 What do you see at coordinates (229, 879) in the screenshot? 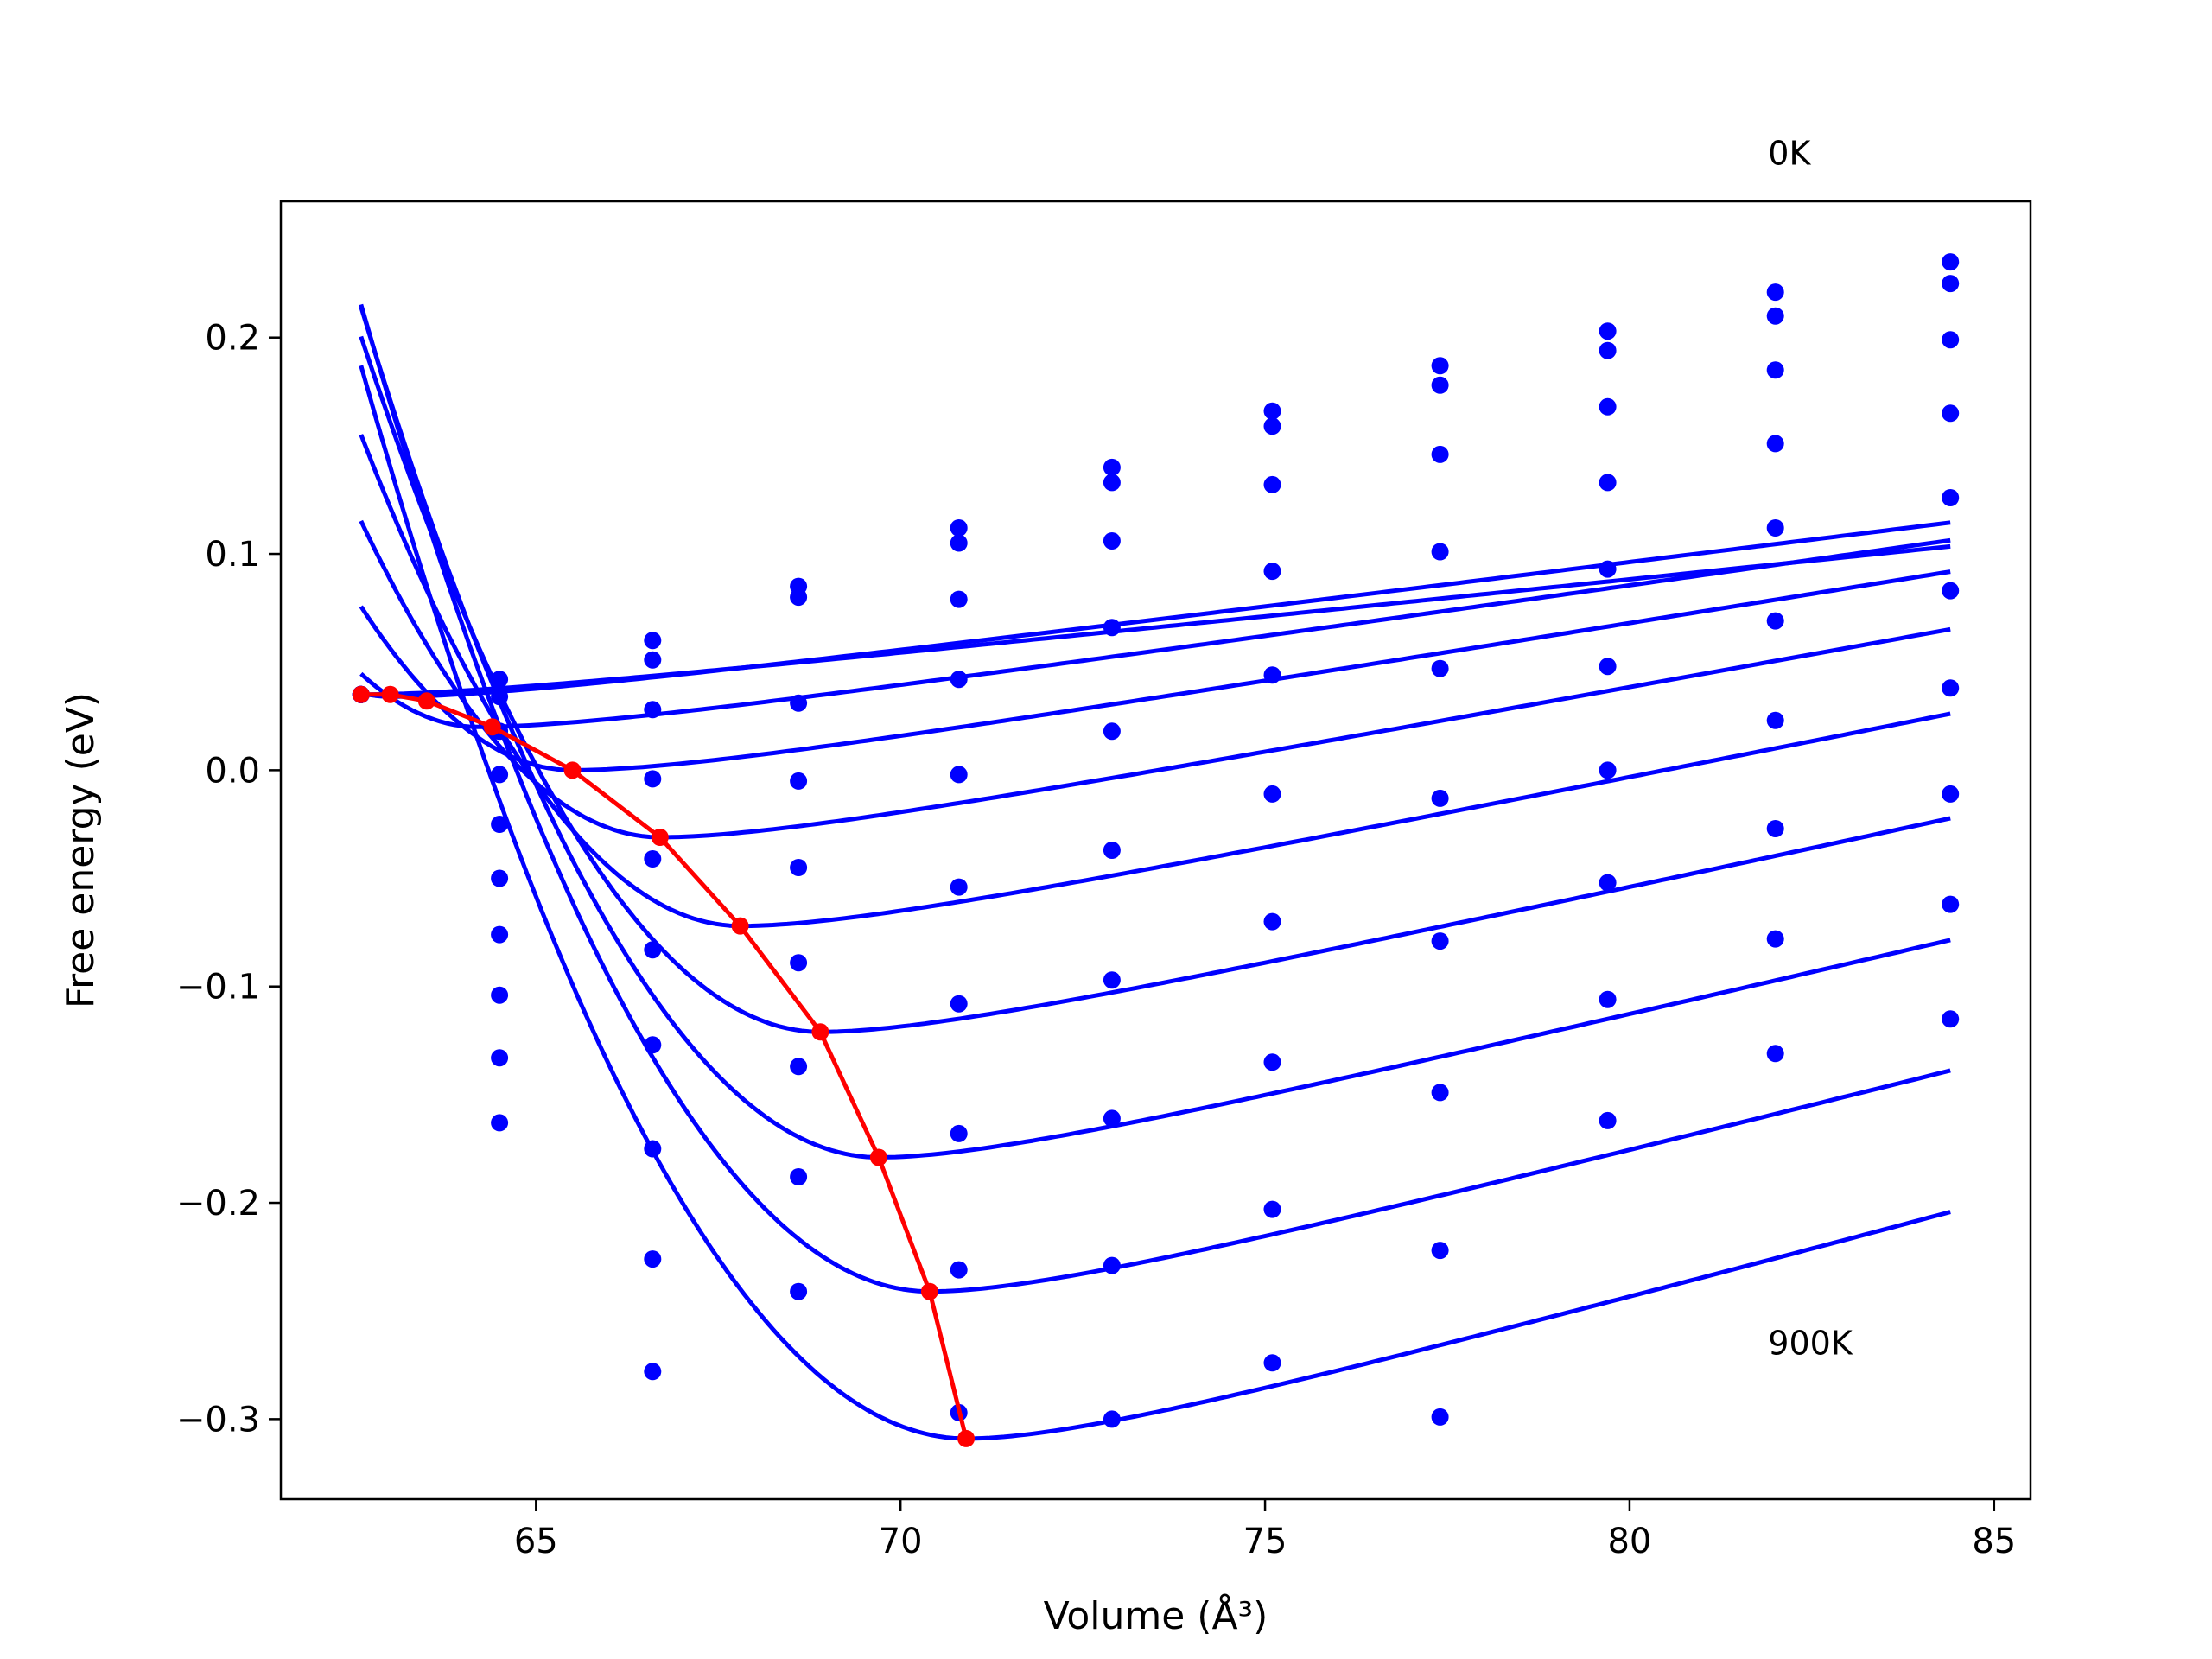
I see `y-axis-ticks: 0.2 0.1 0.0 −0.1 −0.2 −0.3` at bounding box center [229, 879].